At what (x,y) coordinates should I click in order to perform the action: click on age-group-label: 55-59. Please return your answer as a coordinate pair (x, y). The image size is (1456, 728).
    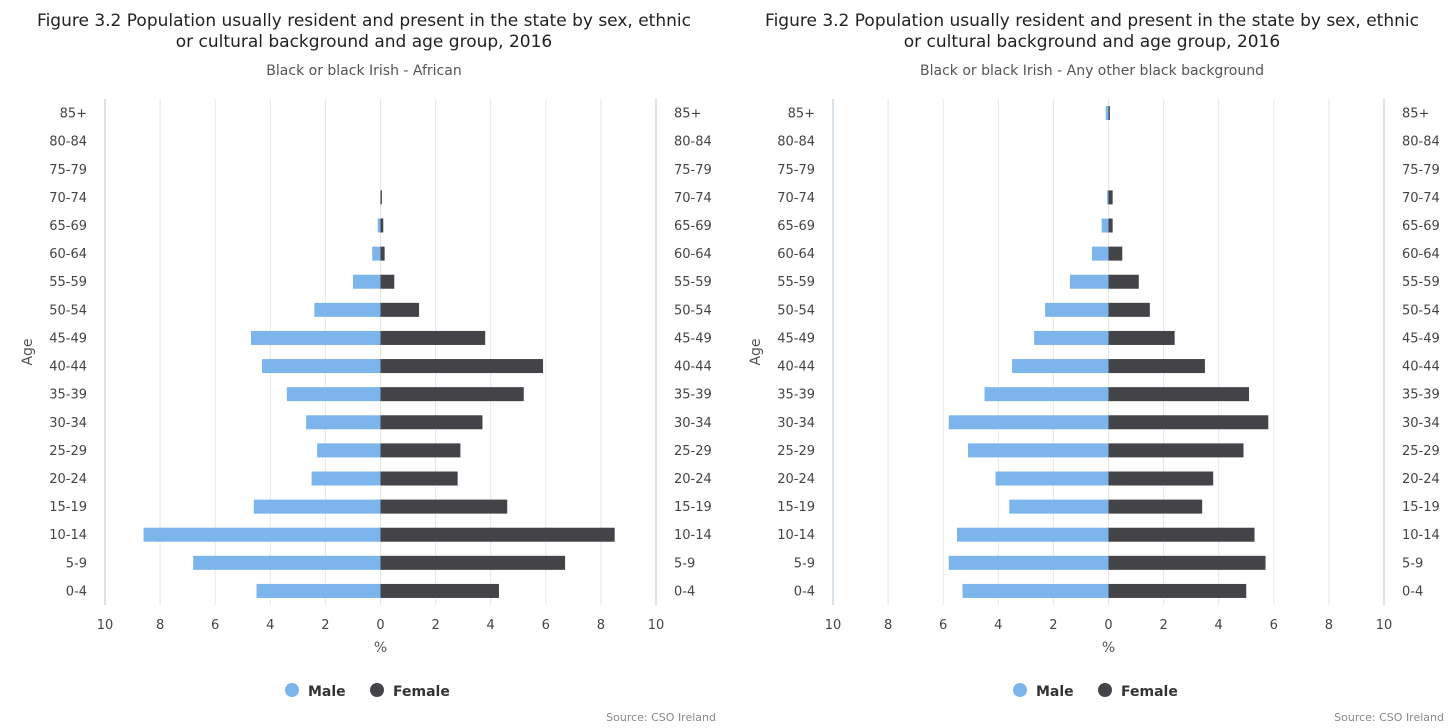
    Looking at the image, I should click on (796, 282).